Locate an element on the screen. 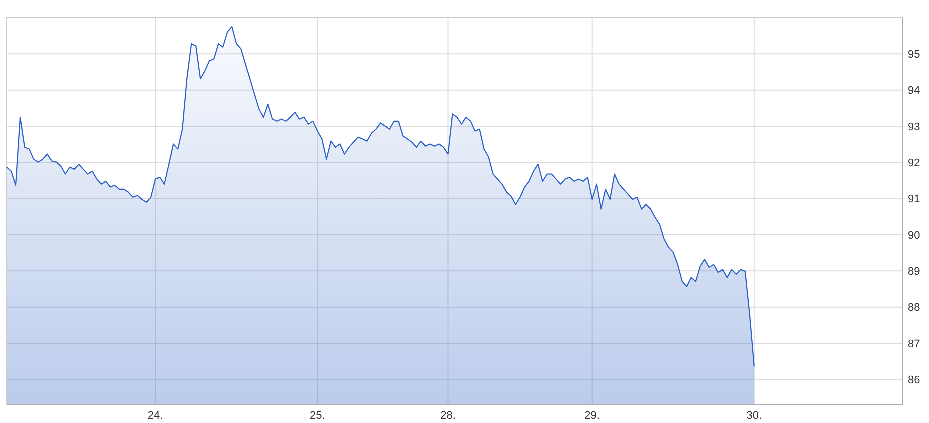  y-tick-label: 89 is located at coordinates (914, 272).